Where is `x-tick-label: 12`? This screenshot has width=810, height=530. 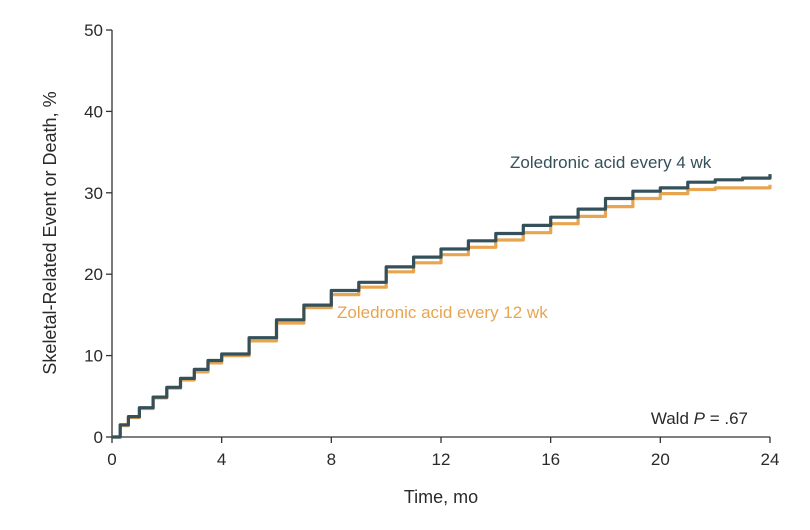
x-tick-label: 12 is located at coordinates (441, 459).